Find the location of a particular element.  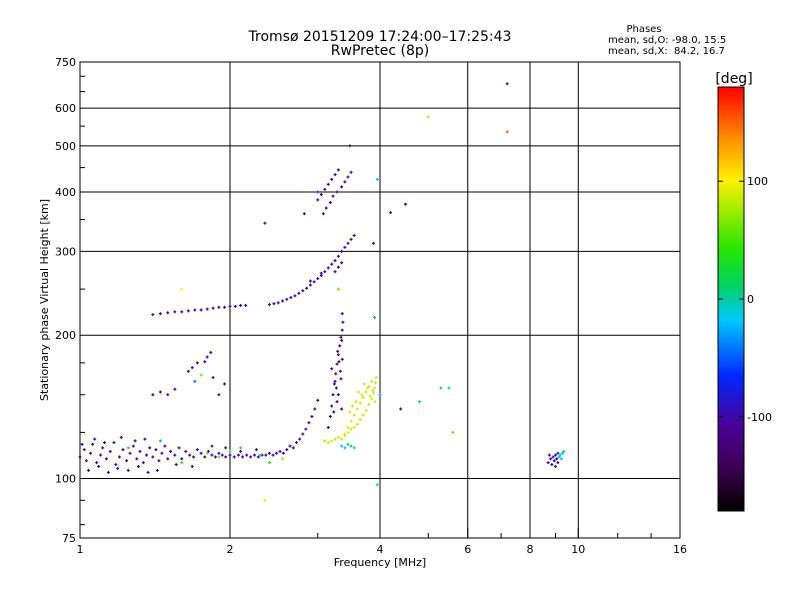

x-tick-label: 8 is located at coordinates (530, 549).